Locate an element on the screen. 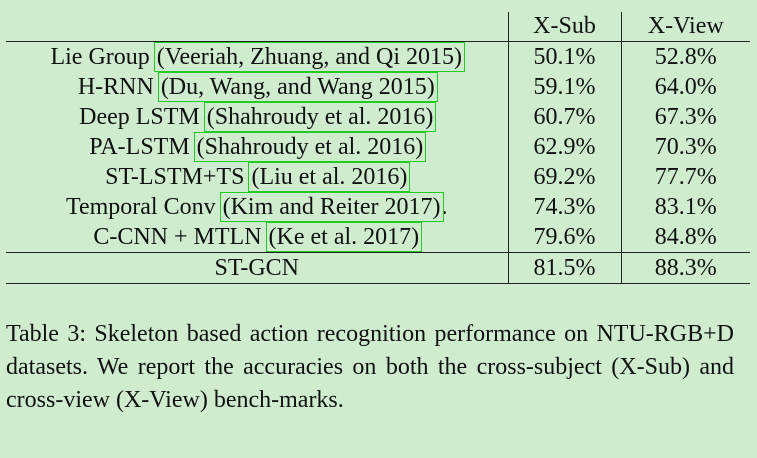 The height and width of the screenshot is (458, 757). method-name: Deep LSTM is located at coordinates (139, 117).